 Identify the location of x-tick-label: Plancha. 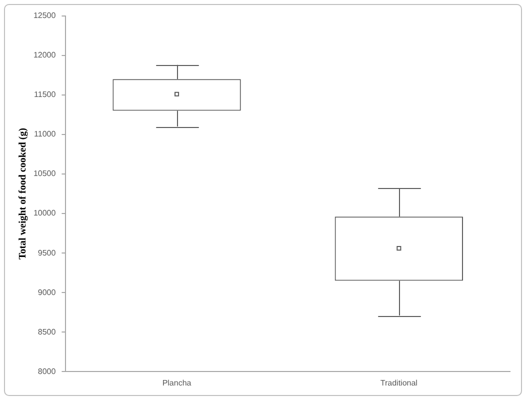
(177, 383).